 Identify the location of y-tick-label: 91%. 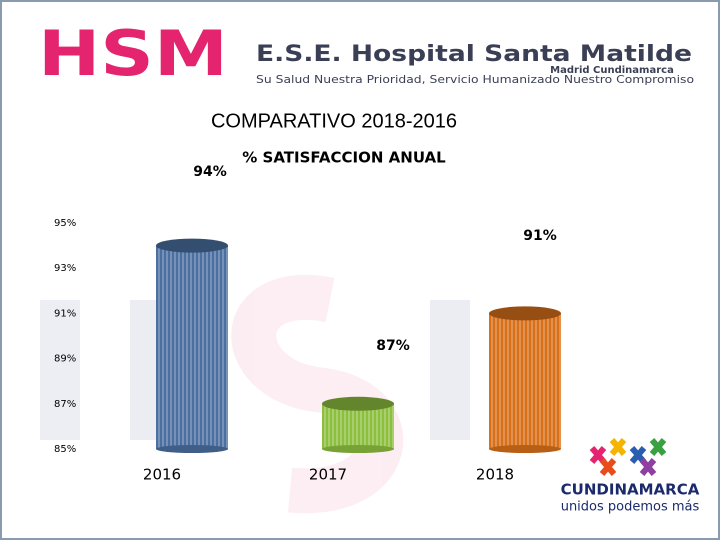
(65, 313).